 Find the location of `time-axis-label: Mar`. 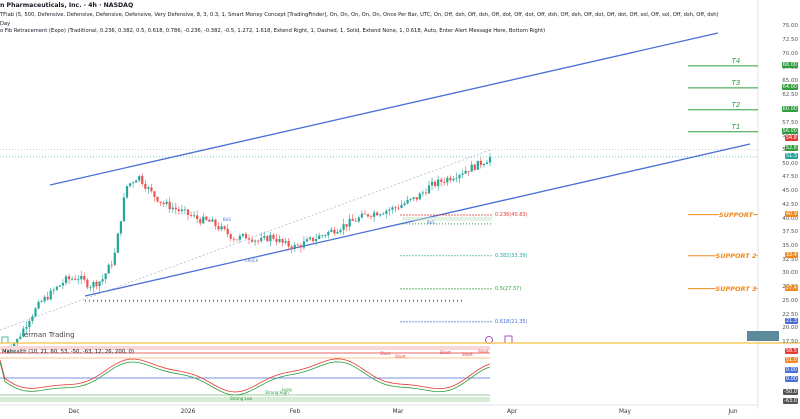

time-axis-label: Mar is located at coordinates (398, 412).